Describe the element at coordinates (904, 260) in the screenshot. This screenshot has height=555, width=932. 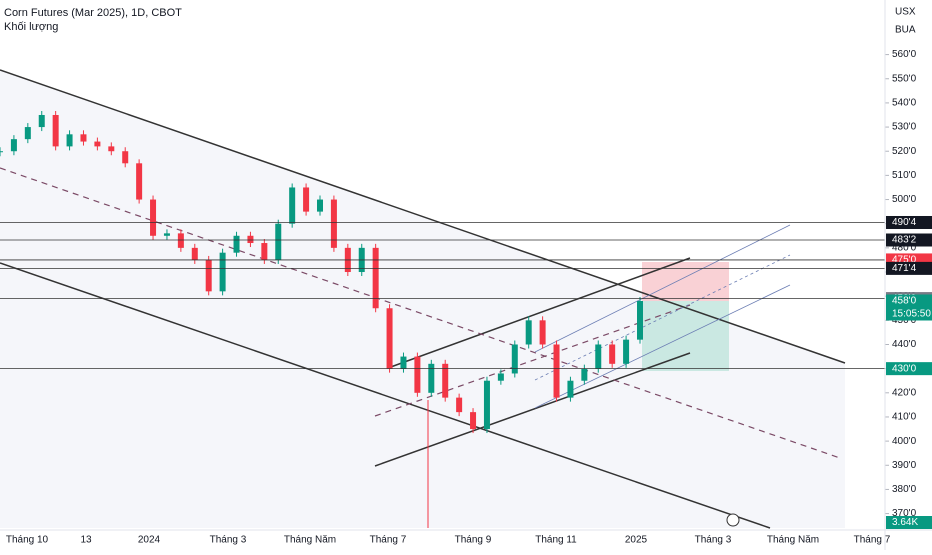
I see `price-tag-label: 475'0` at that location.